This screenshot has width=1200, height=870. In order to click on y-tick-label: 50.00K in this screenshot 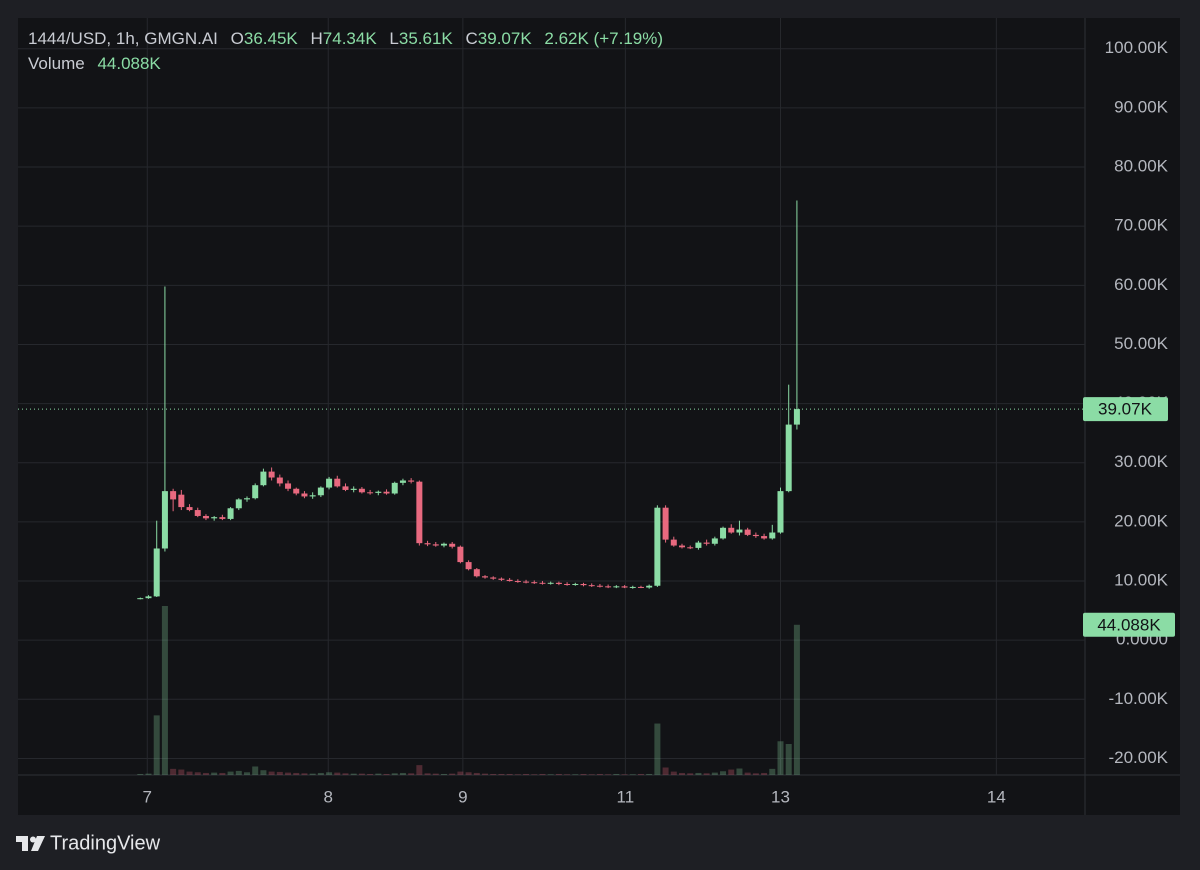, I will do `click(1141, 343)`.